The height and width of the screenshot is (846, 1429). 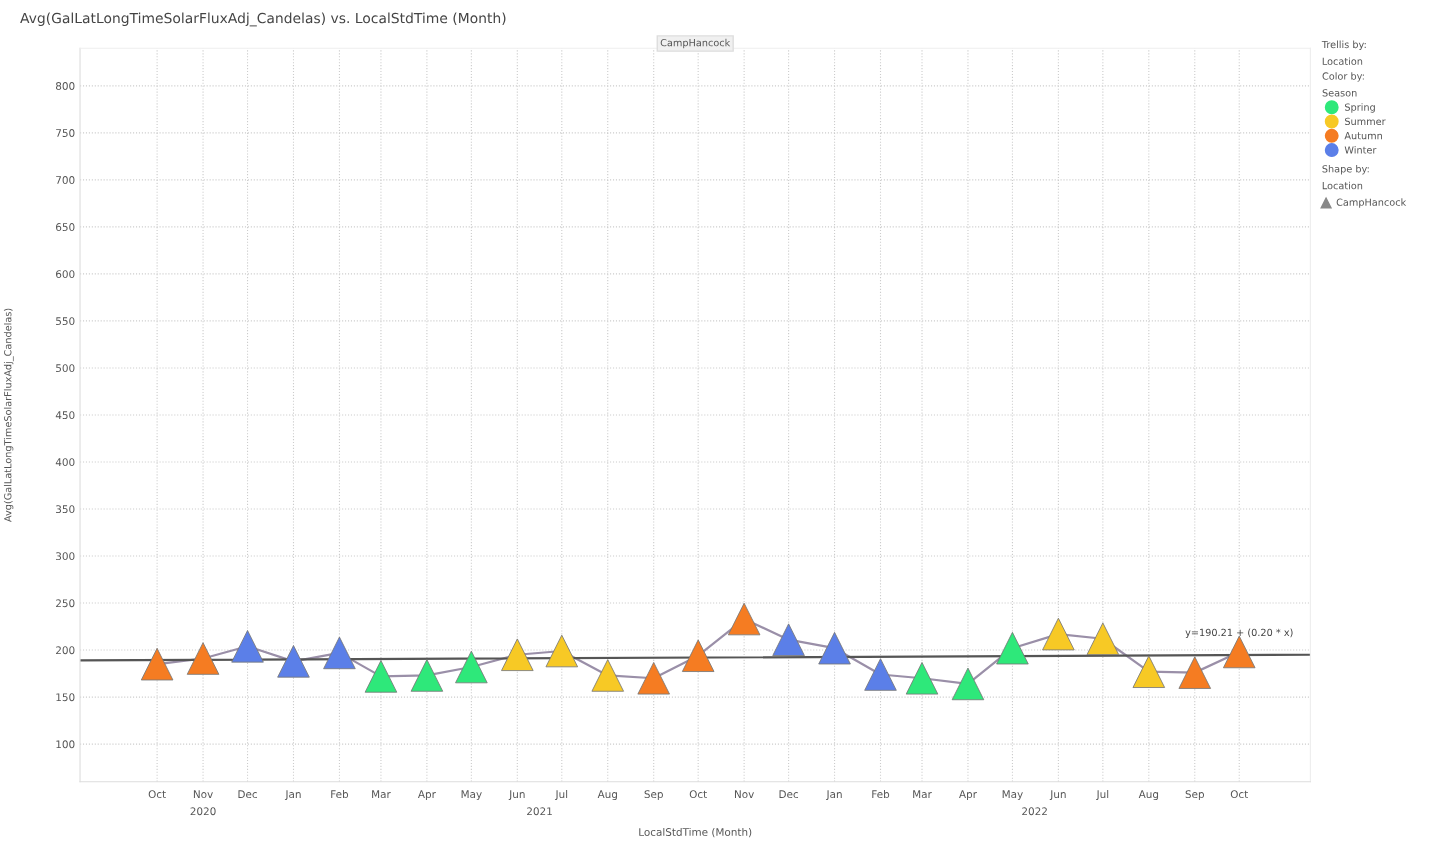 What do you see at coordinates (695, 832) in the screenshot?
I see `x-axis-title: LocalStdTime (Month)` at bounding box center [695, 832].